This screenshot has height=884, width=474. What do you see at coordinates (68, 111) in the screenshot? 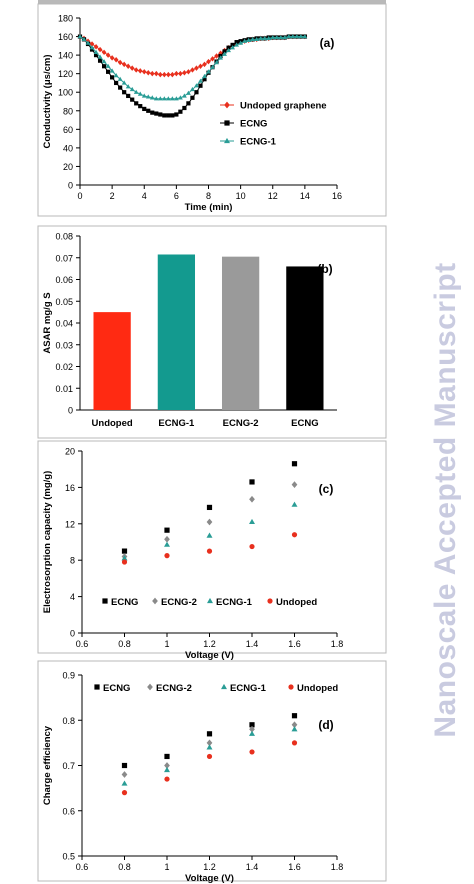
I see `y-tick-label: 80` at bounding box center [68, 111].